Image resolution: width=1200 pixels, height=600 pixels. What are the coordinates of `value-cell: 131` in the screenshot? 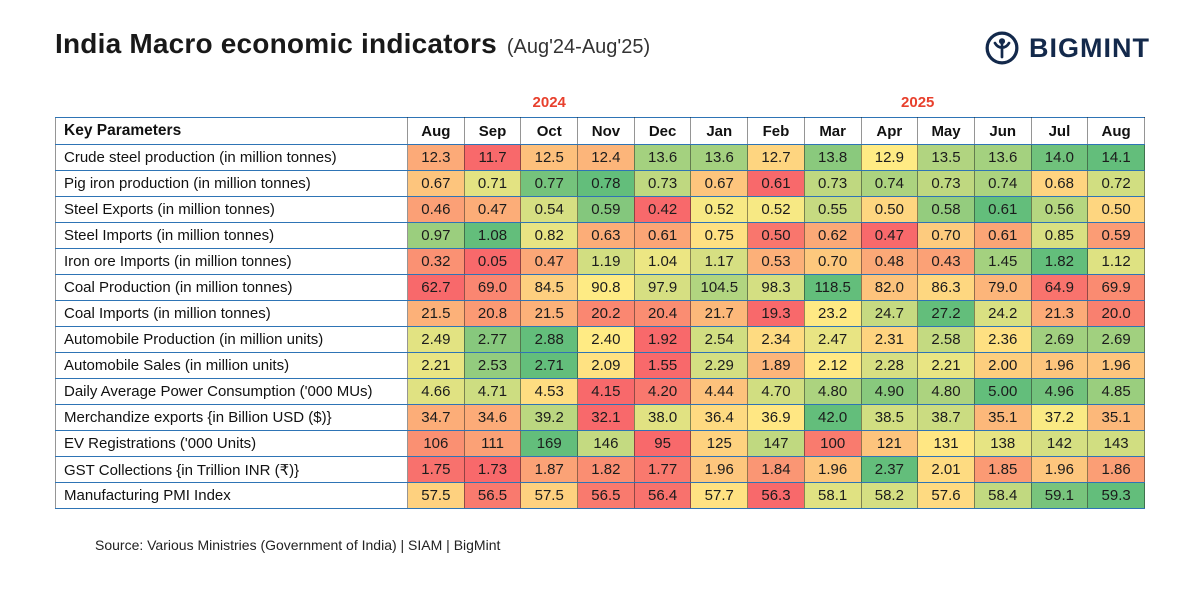 It's located at (946, 443).